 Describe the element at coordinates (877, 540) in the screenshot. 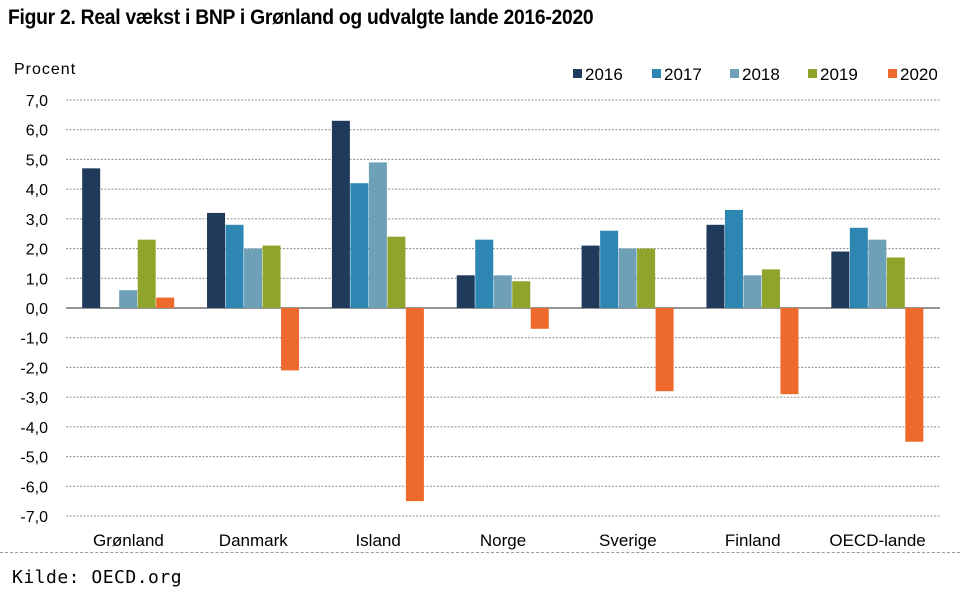

I see `x-tick-label: OECD-lande` at that location.